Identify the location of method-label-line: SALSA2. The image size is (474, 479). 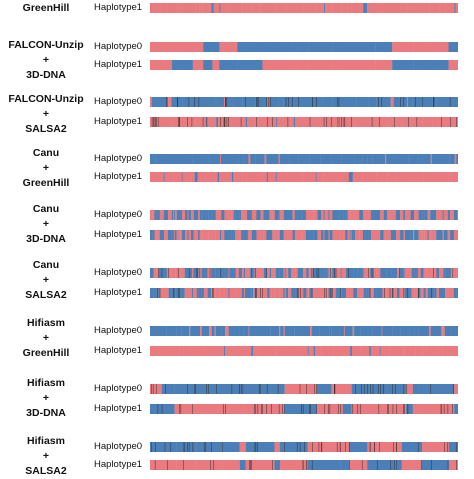
(46, 129).